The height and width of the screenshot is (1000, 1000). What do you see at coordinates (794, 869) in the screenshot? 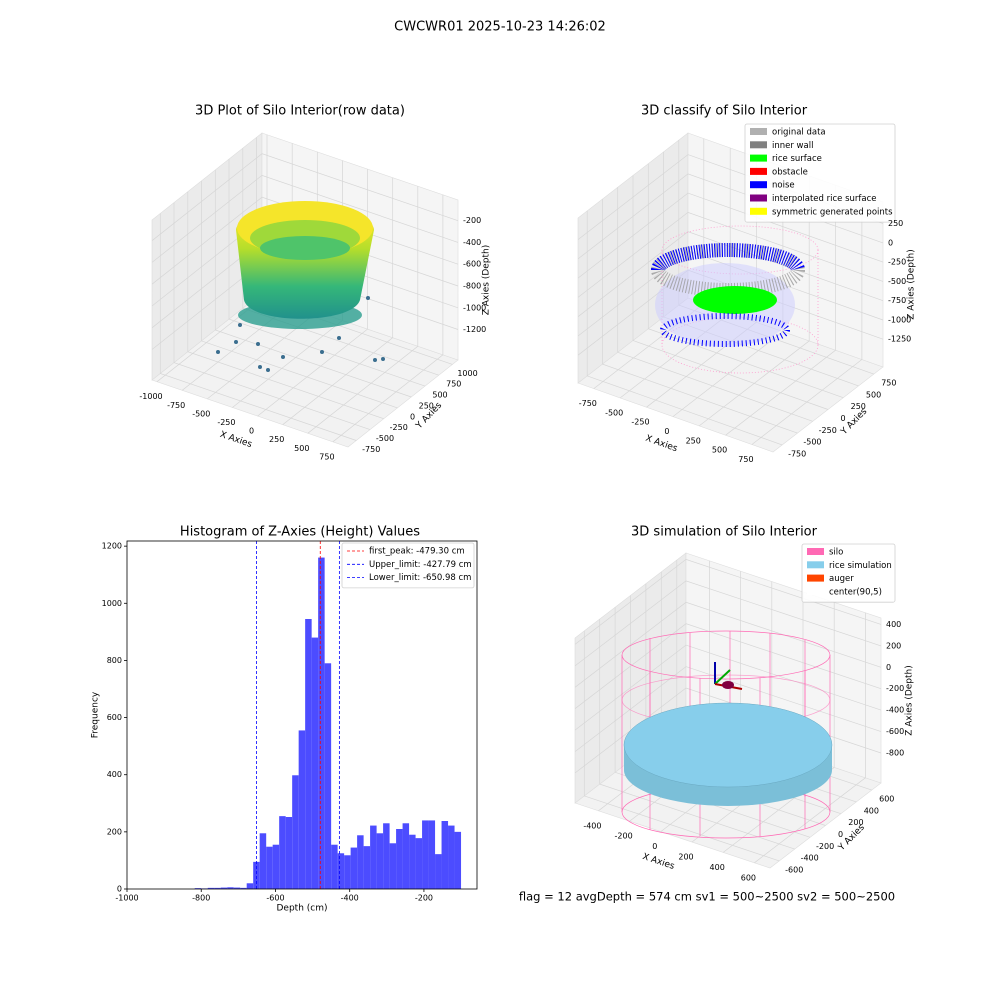
I see `y-tick-label: -600` at bounding box center [794, 869].